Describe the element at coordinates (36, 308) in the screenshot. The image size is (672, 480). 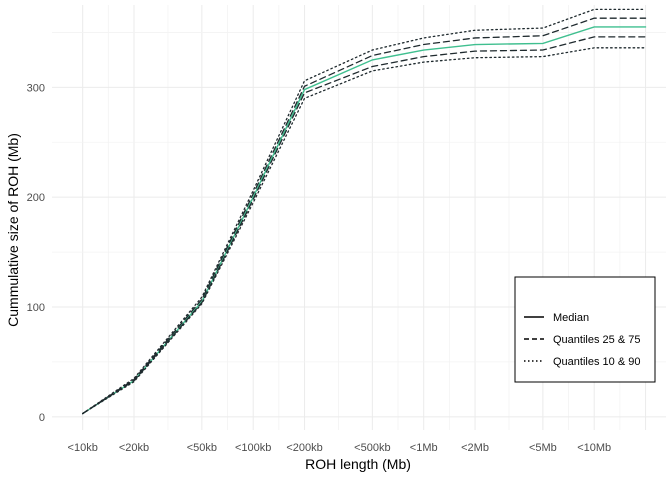
I see `y-tick-label: 100` at that location.